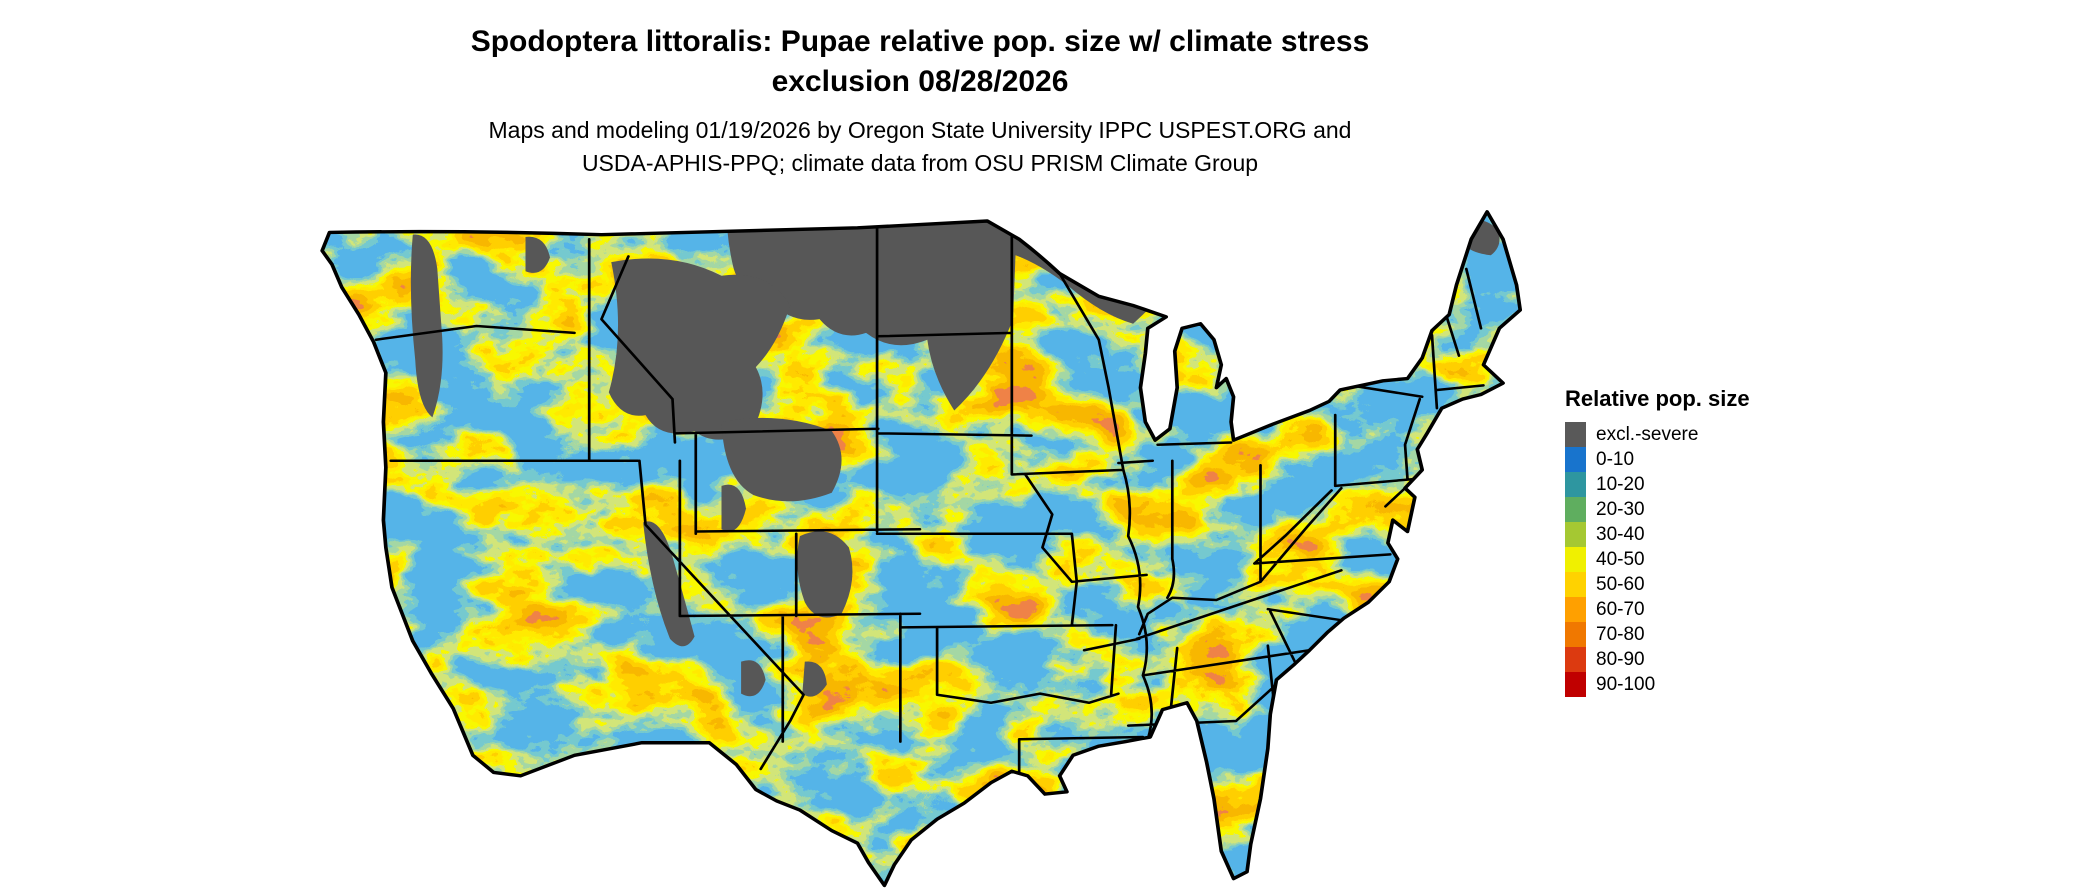 This screenshot has width=2100, height=892. What do you see at coordinates (1615, 459) in the screenshot?
I see `legend-label: 0-10` at bounding box center [1615, 459].